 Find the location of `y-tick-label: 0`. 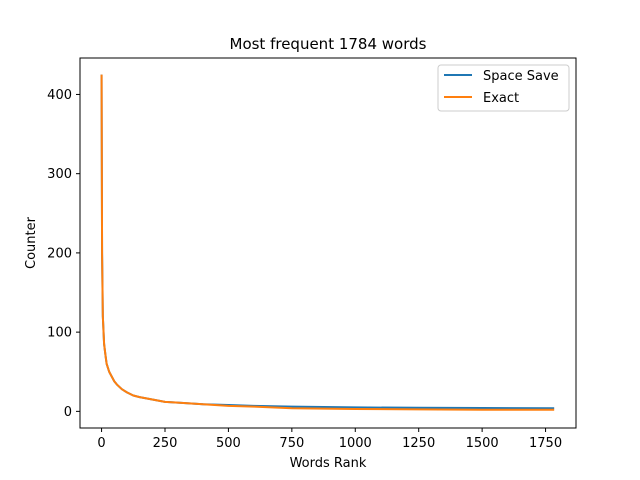

y-tick-label: 0 is located at coordinates (68, 412).